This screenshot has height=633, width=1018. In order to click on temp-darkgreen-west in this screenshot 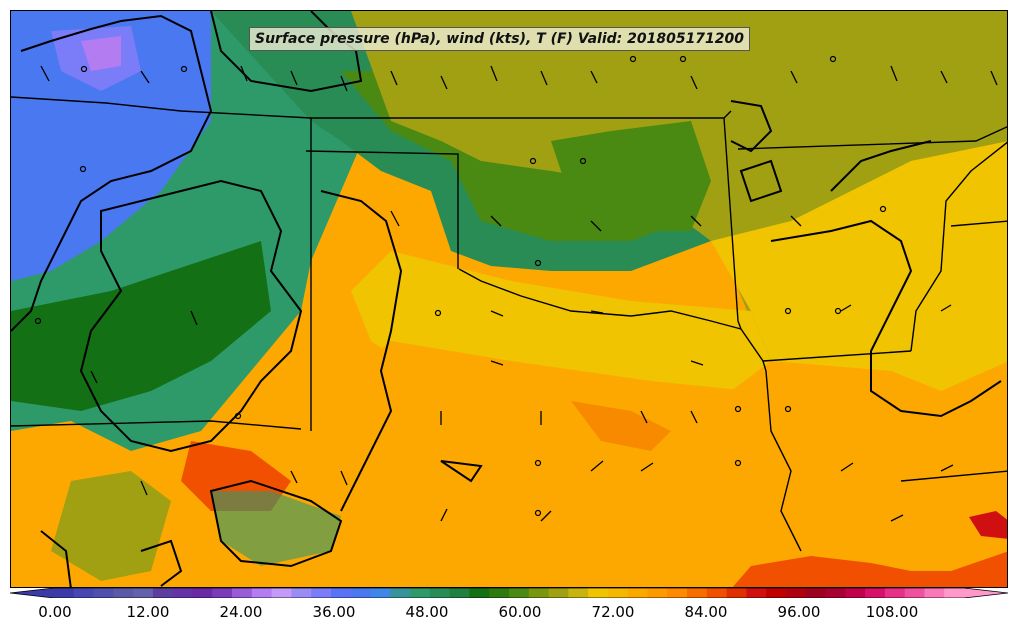, I will do `click(141, 326)`.